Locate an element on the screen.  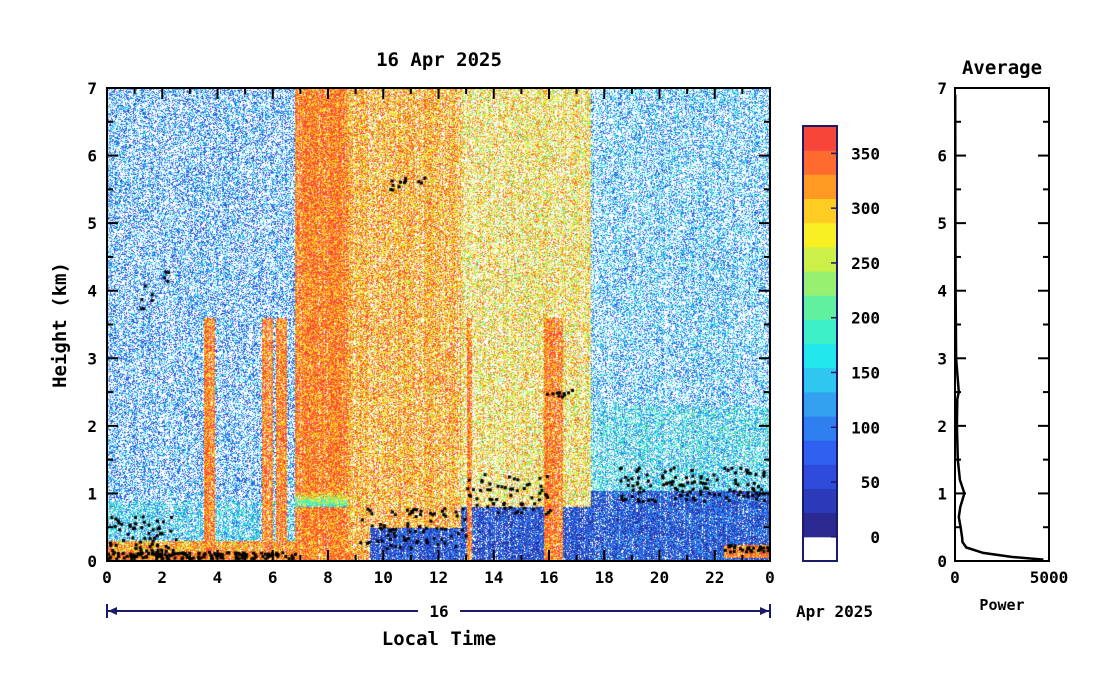
date-bar-arrow-right is located at coordinates (764, 611).